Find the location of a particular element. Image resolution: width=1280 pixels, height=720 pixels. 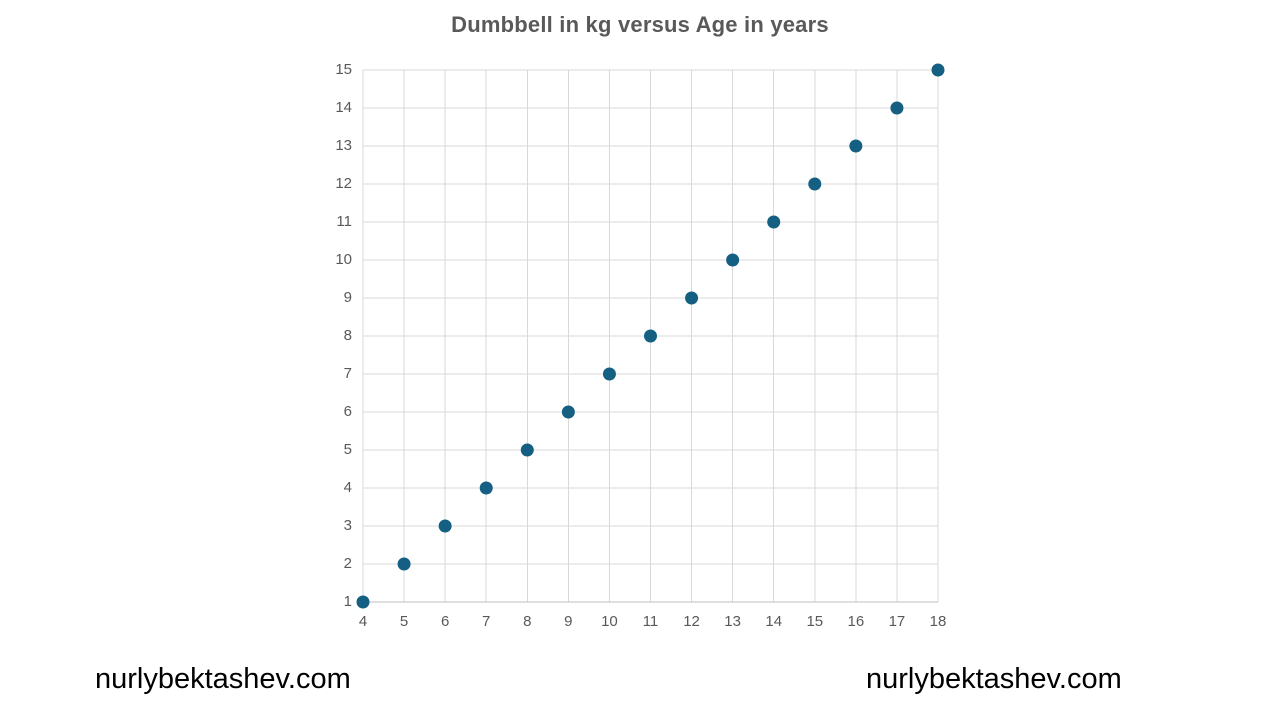

x-axis: 4 5 6 7 8 9 10 11 12 13 14 15 16 17 18 is located at coordinates (653, 622).